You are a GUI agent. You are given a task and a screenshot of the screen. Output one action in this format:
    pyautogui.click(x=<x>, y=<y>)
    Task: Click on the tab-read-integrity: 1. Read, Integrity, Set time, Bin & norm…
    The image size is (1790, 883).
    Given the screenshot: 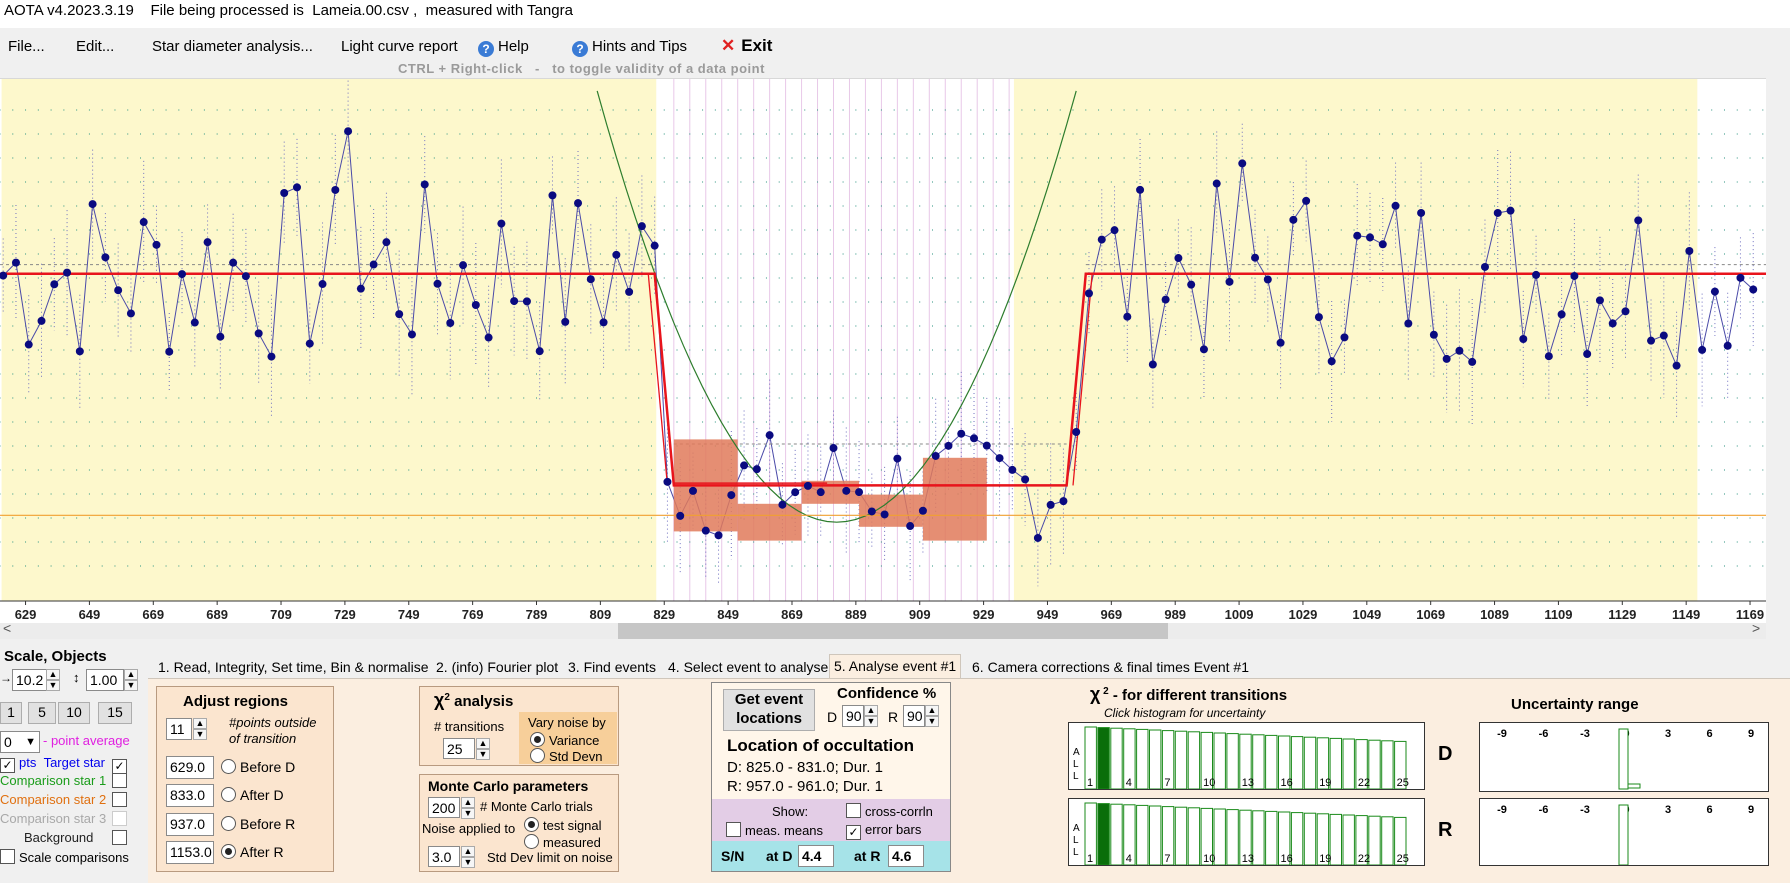 What is the action you would take?
    pyautogui.click(x=293, y=667)
    